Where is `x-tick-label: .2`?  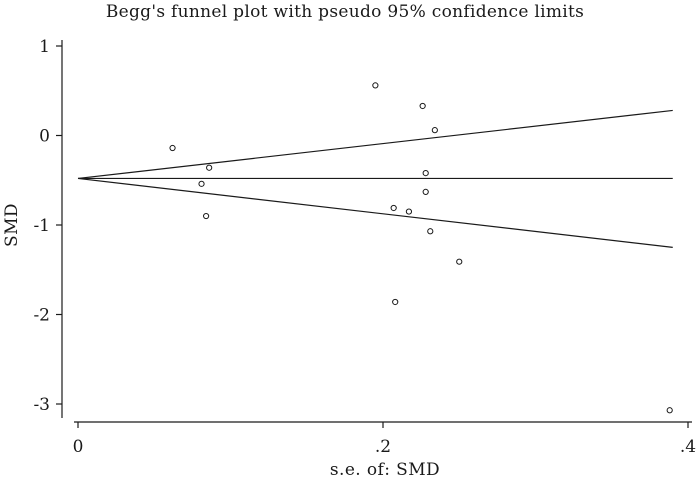
x-tick-label: .2 is located at coordinates (383, 447).